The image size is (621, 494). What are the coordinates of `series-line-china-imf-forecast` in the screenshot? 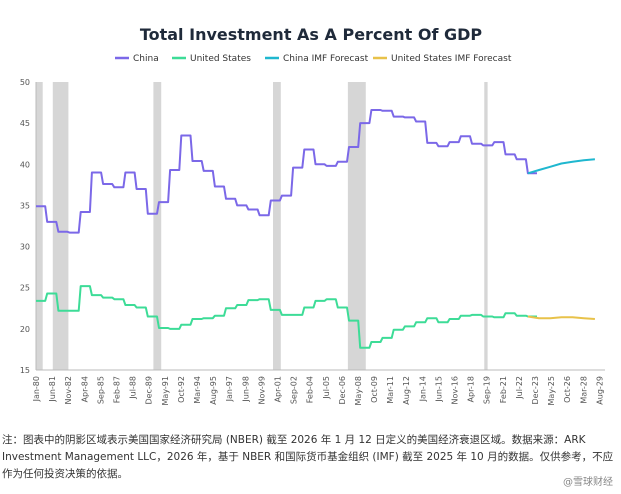 It's located at (561, 166).